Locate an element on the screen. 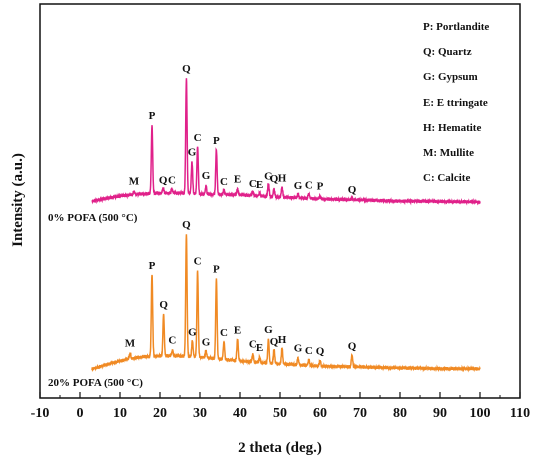 Image resolution: width=550 pixels, height=463 pixels. x-tick-label: 80 is located at coordinates (400, 413).